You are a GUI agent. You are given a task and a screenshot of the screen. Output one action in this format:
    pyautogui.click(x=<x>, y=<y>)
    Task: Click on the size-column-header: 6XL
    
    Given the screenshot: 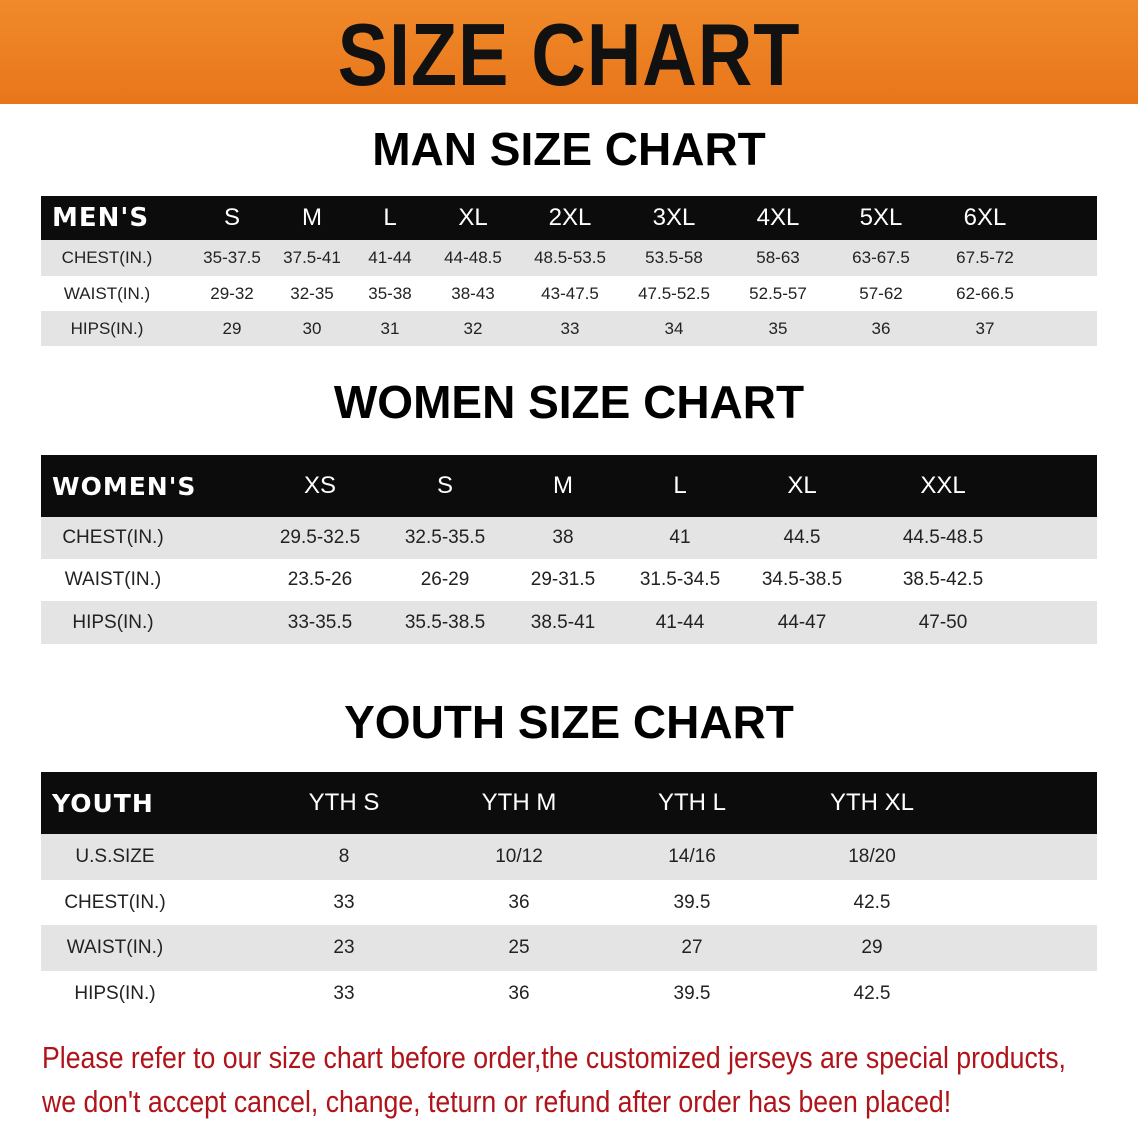 What is the action you would take?
    pyautogui.click(x=985, y=217)
    